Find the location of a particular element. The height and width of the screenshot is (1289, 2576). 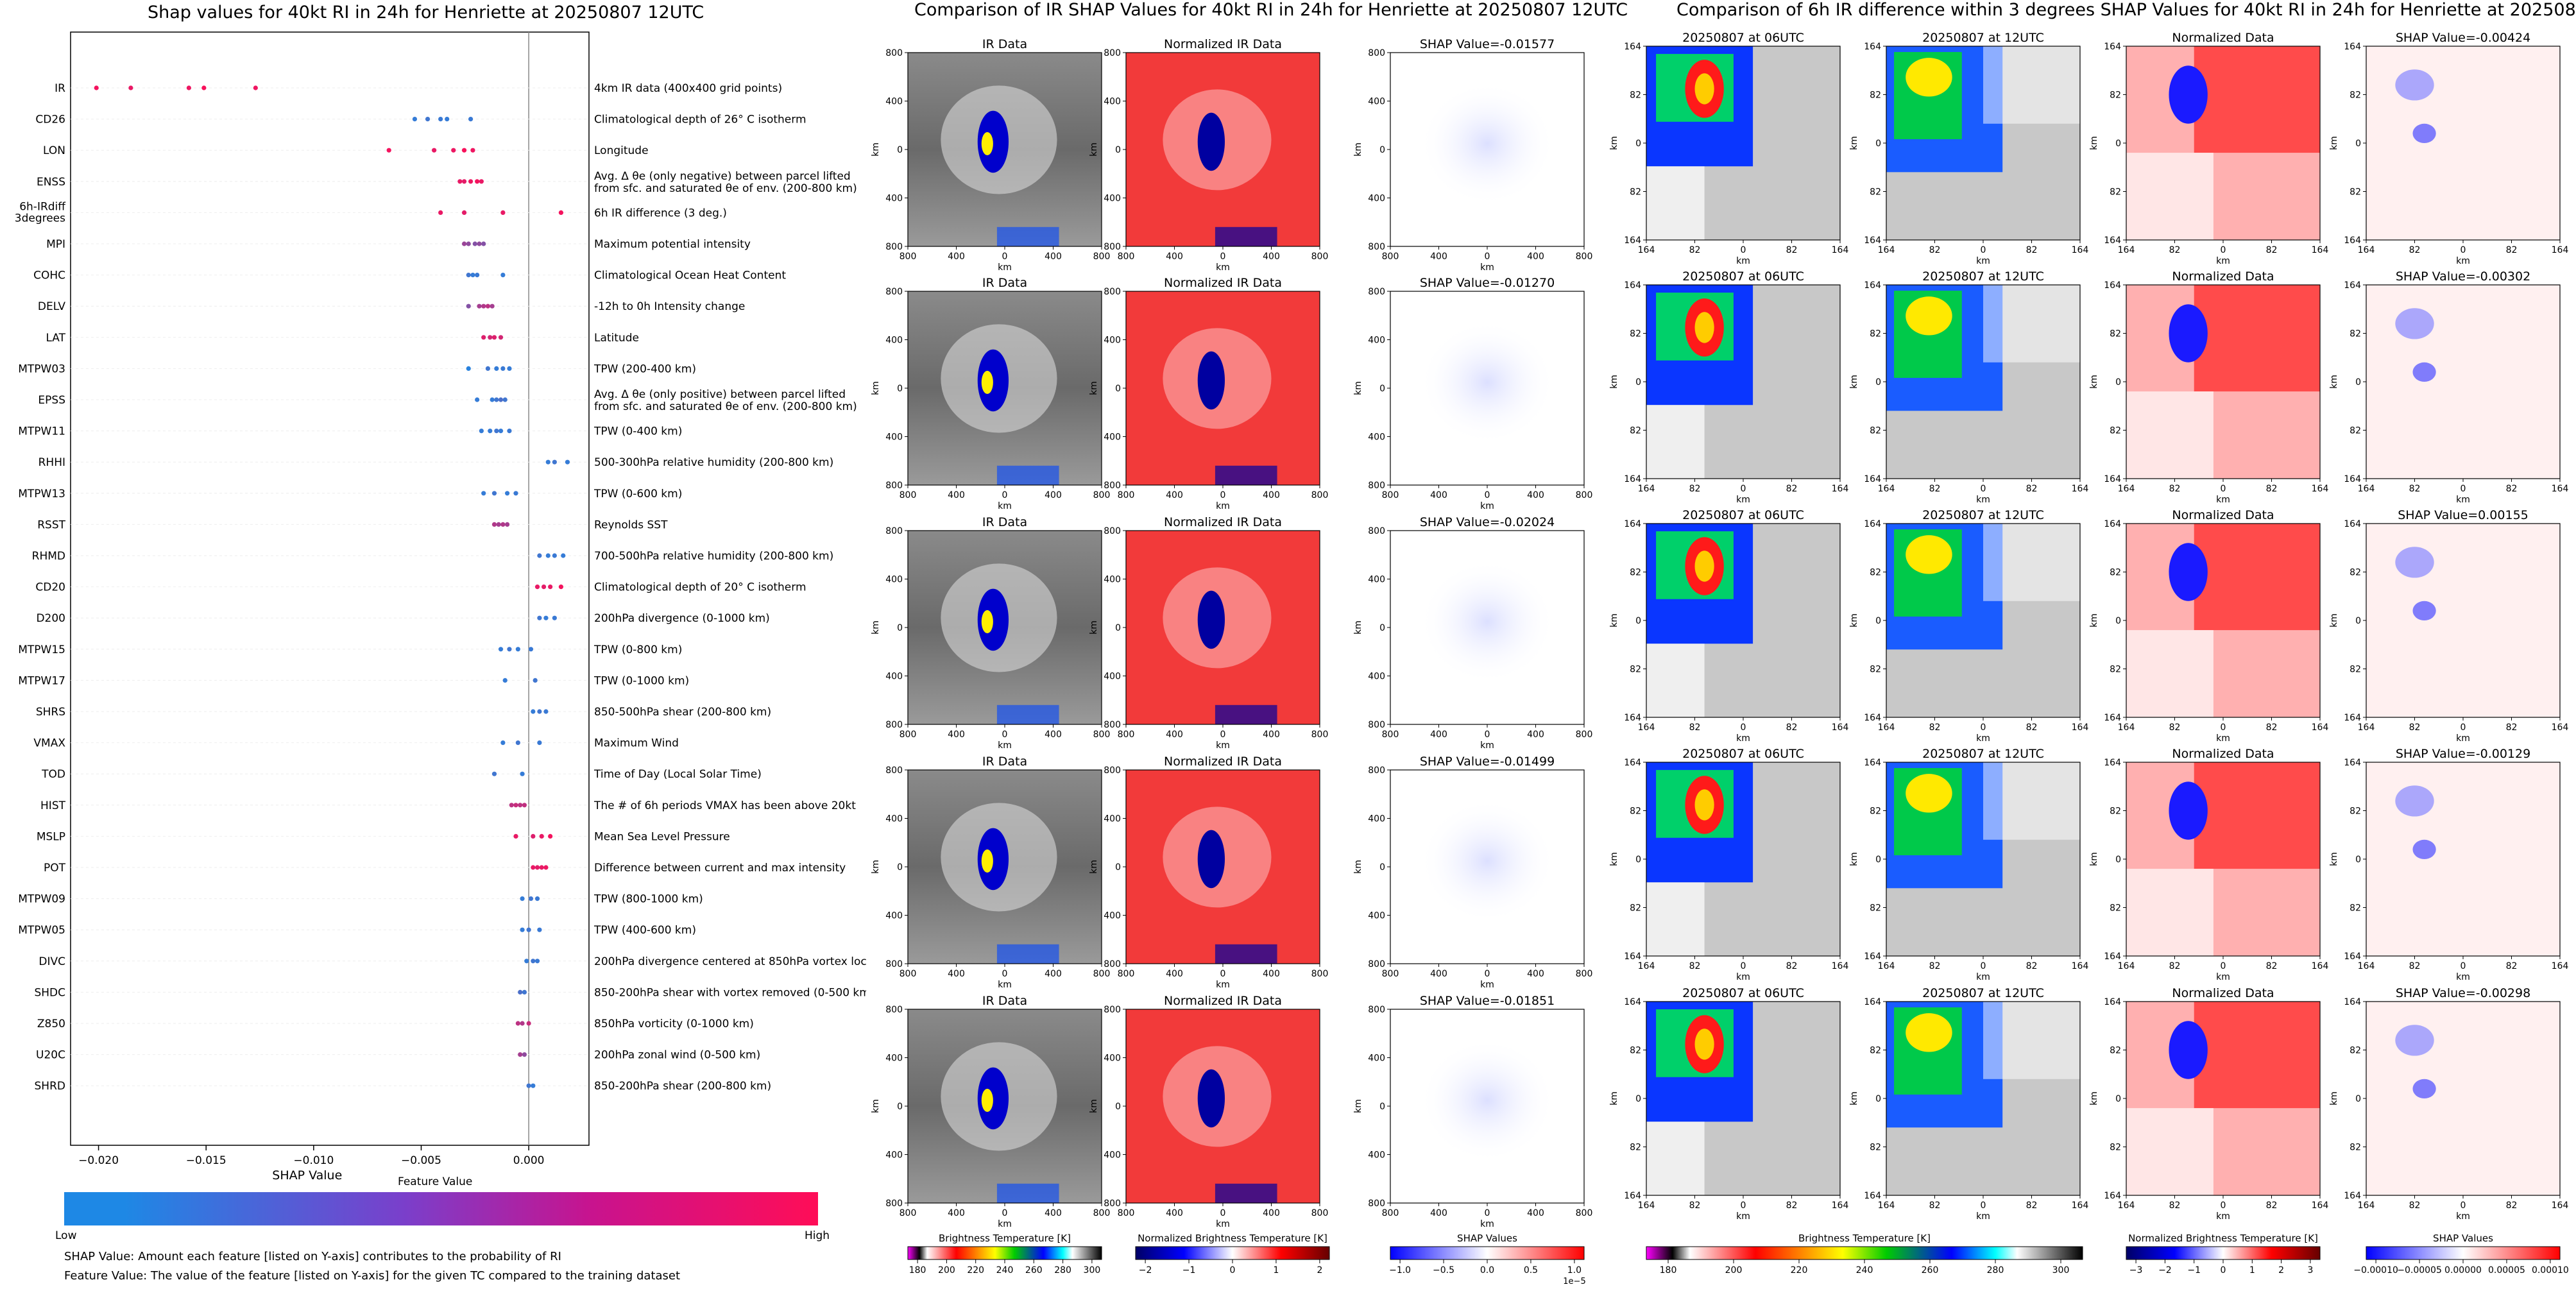

feature-description: TPW (800-1000 km) is located at coordinates (648, 899).